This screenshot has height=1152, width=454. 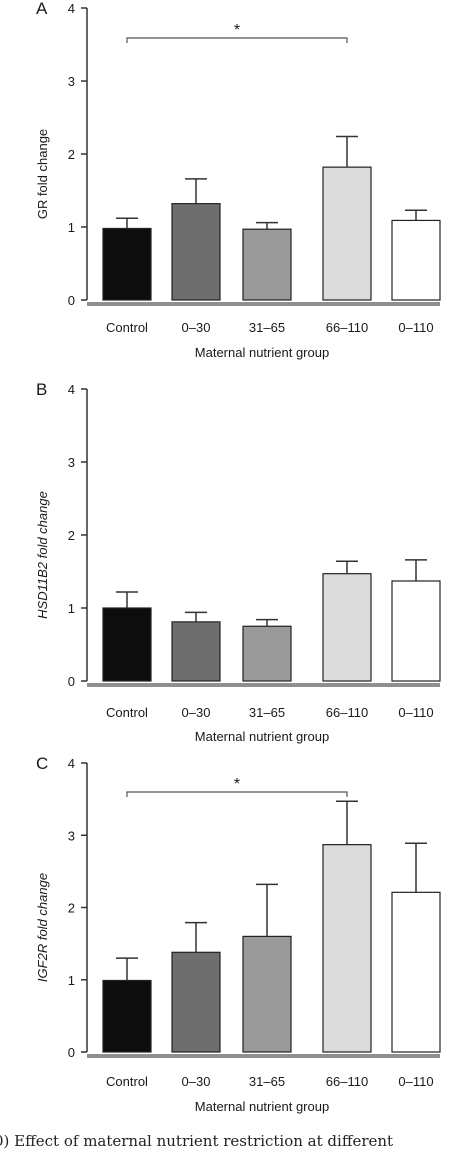 What do you see at coordinates (41, 389) in the screenshot?
I see `panel-letter: B` at bounding box center [41, 389].